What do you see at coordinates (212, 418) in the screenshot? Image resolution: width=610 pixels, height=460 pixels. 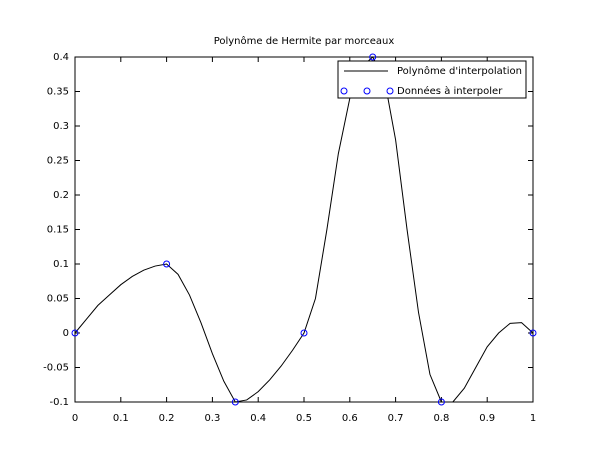 I see `x-tick-label: 0.3` at bounding box center [212, 418].